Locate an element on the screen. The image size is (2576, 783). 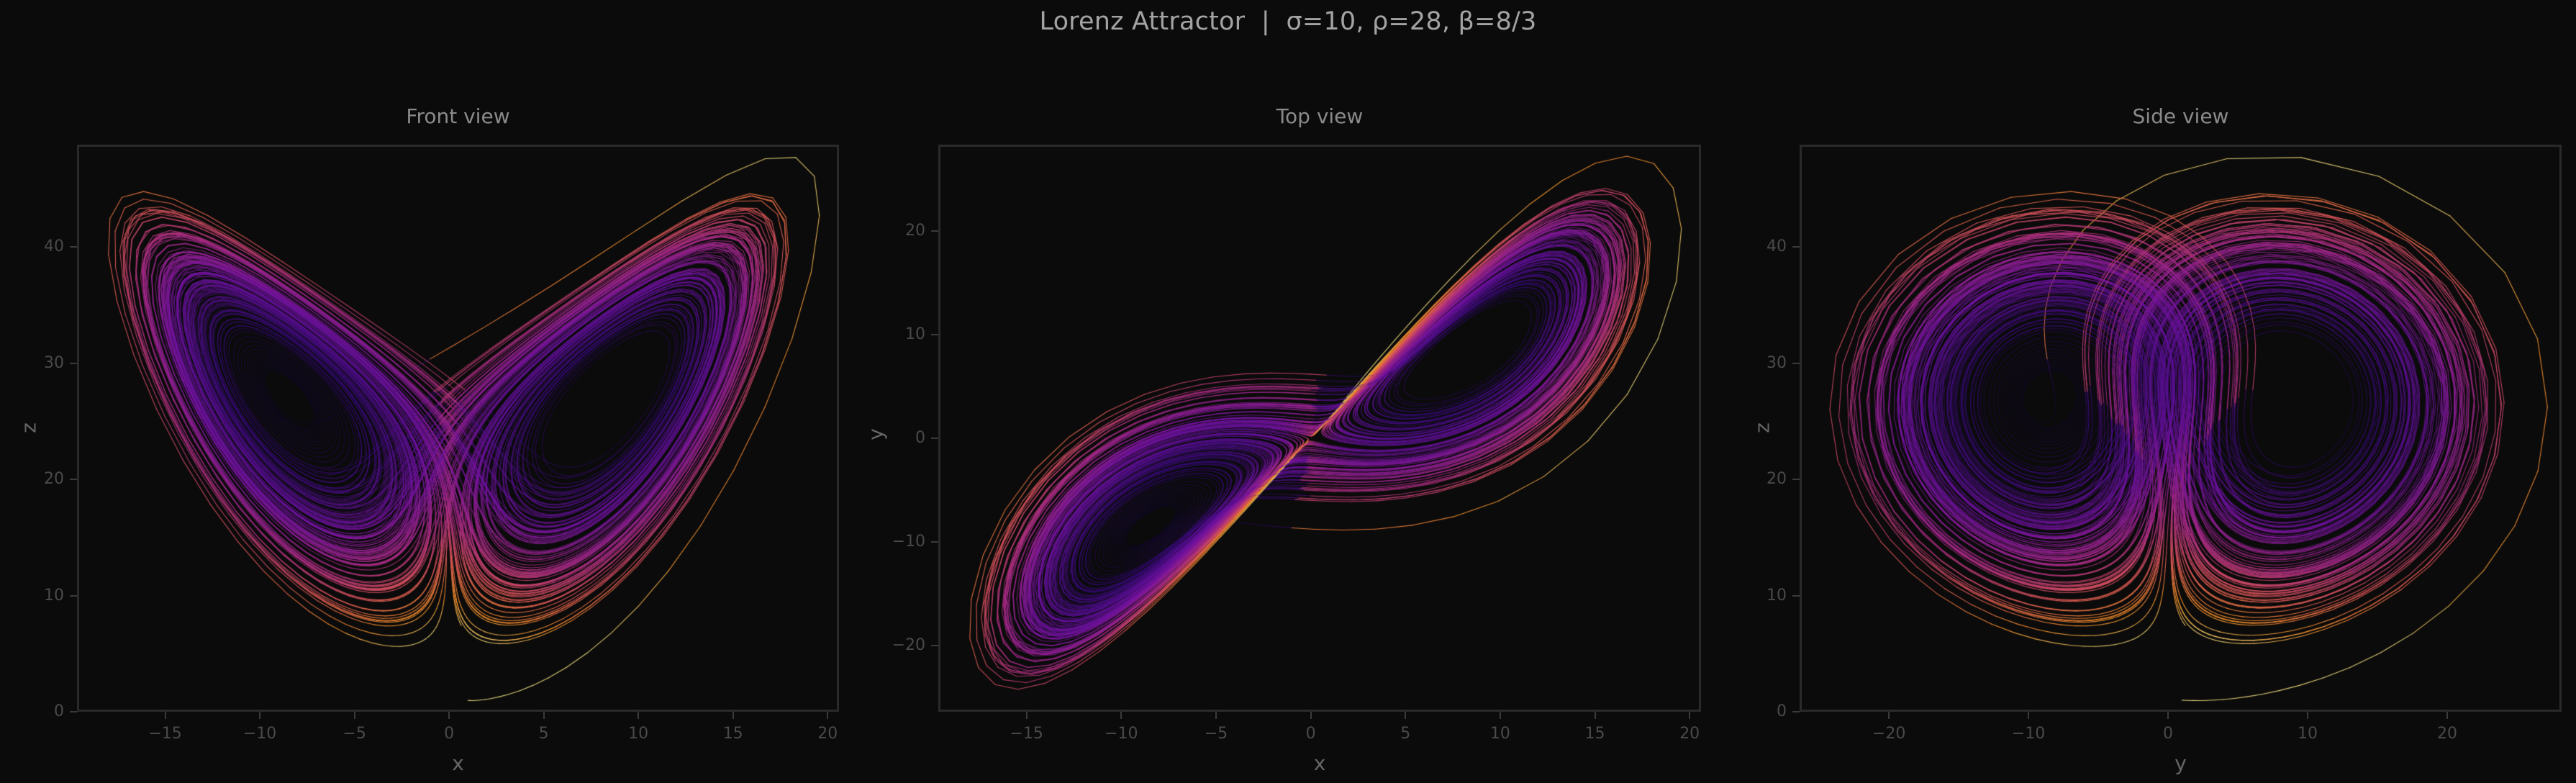
figure-title: Lorenz Attractor | σ=10, ρ=28, β=8/3 is located at coordinates (1288, 22).